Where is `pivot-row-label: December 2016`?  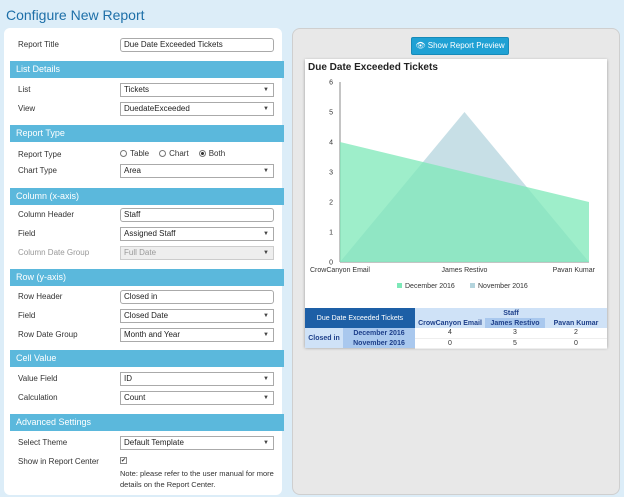
pivot-row-label: December 2016 is located at coordinates (379, 333).